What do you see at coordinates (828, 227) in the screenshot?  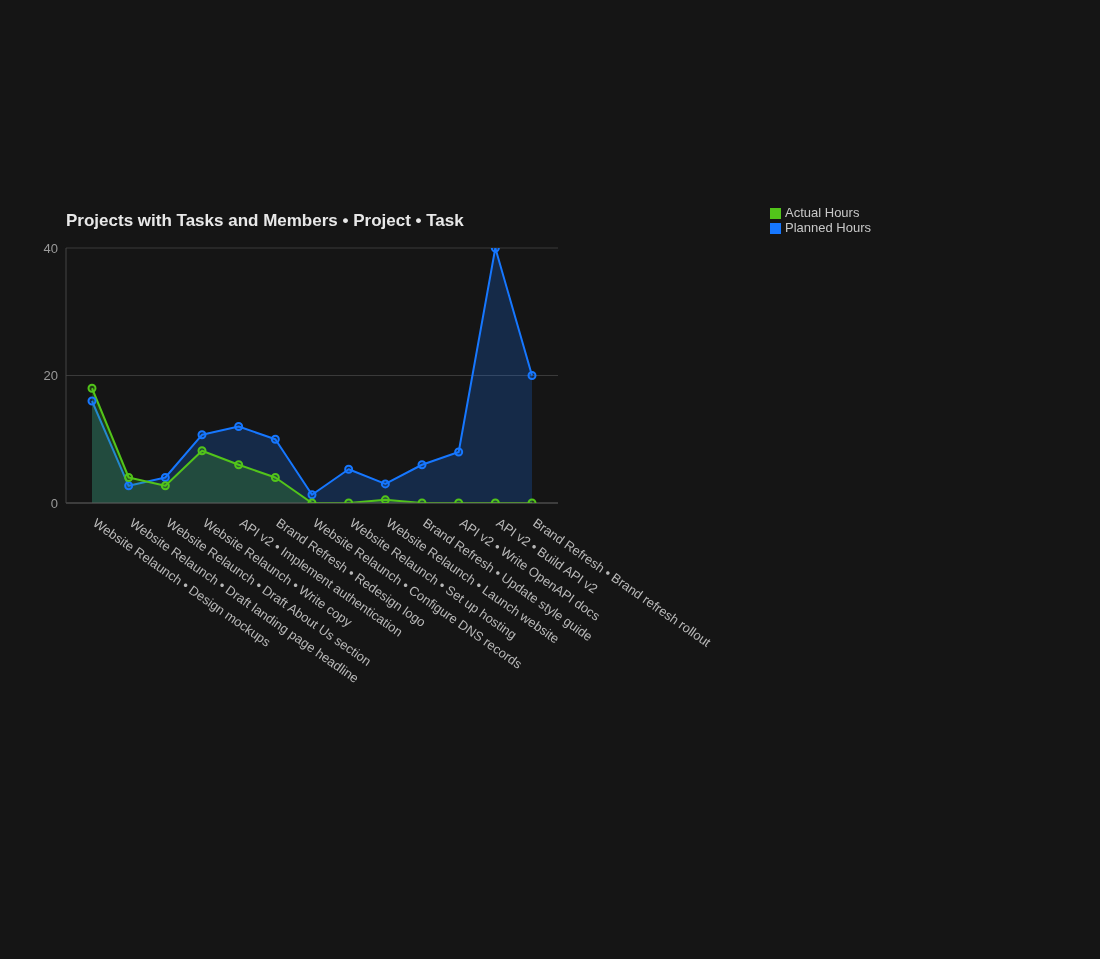 I see `legend-label: Planned Hours` at bounding box center [828, 227].